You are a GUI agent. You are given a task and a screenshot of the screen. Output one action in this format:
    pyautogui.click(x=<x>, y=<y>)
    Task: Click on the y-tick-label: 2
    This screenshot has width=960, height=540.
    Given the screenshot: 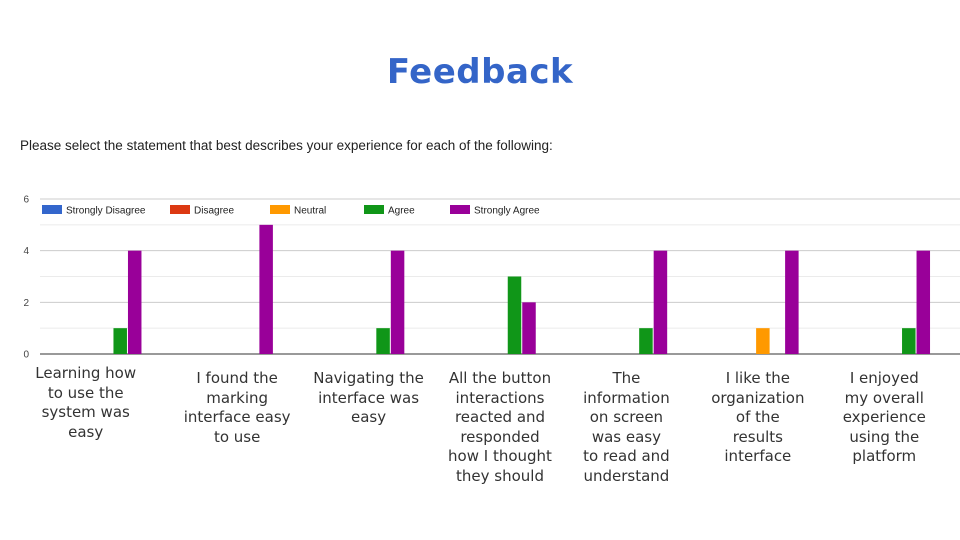 What is the action you would take?
    pyautogui.click(x=26, y=303)
    